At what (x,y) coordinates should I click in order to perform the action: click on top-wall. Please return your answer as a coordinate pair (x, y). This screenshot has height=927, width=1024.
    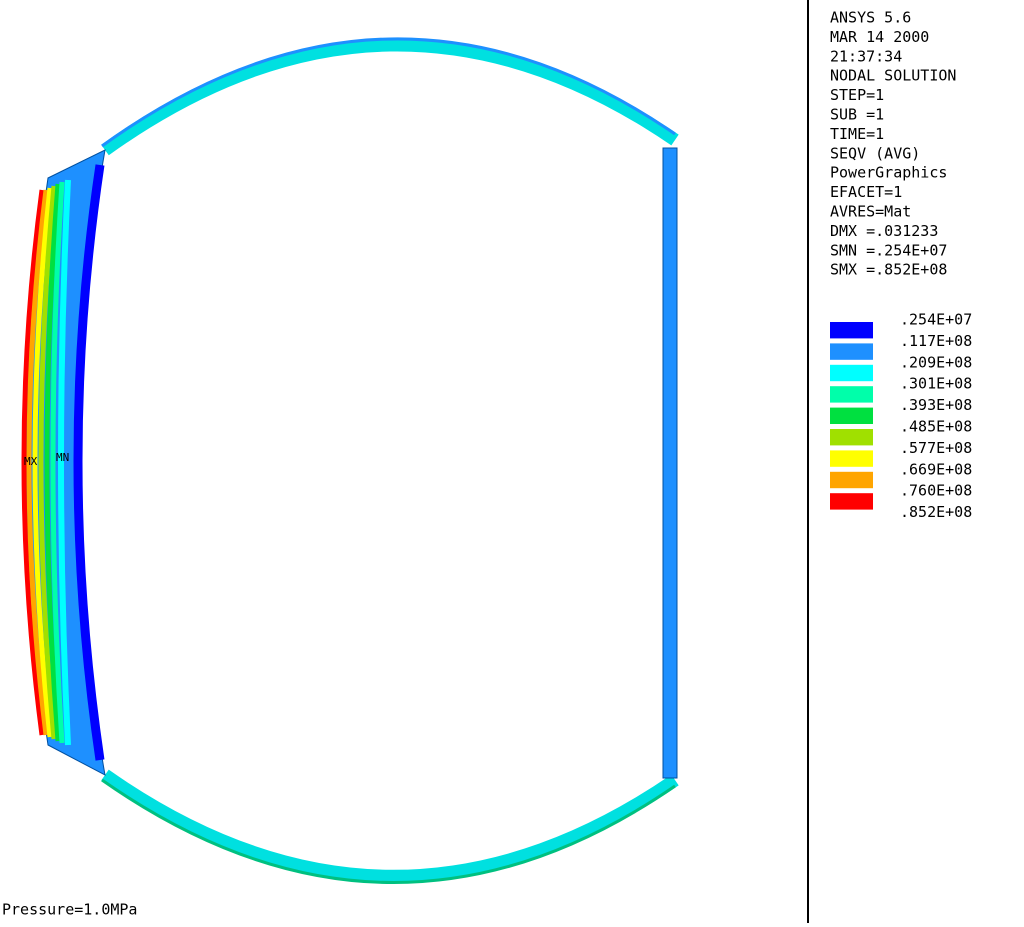
    Looking at the image, I should click on (390, 97).